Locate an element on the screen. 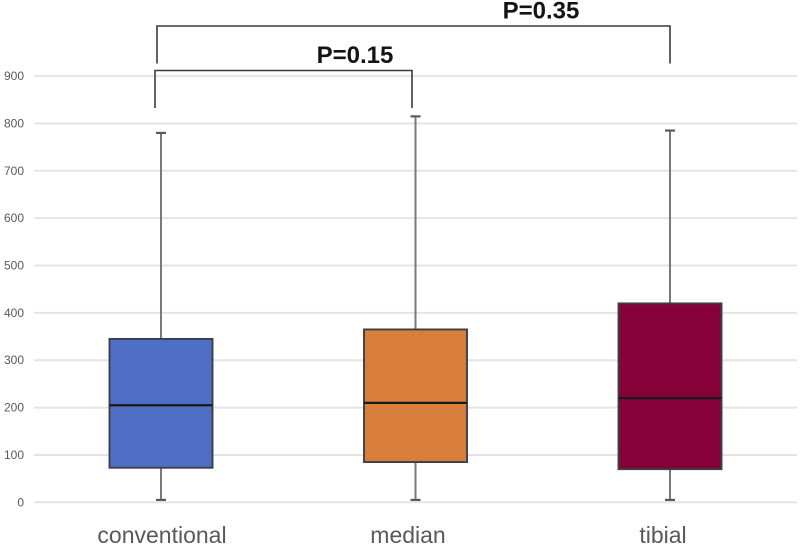 The height and width of the screenshot is (551, 800). box-conventional is located at coordinates (161, 403).